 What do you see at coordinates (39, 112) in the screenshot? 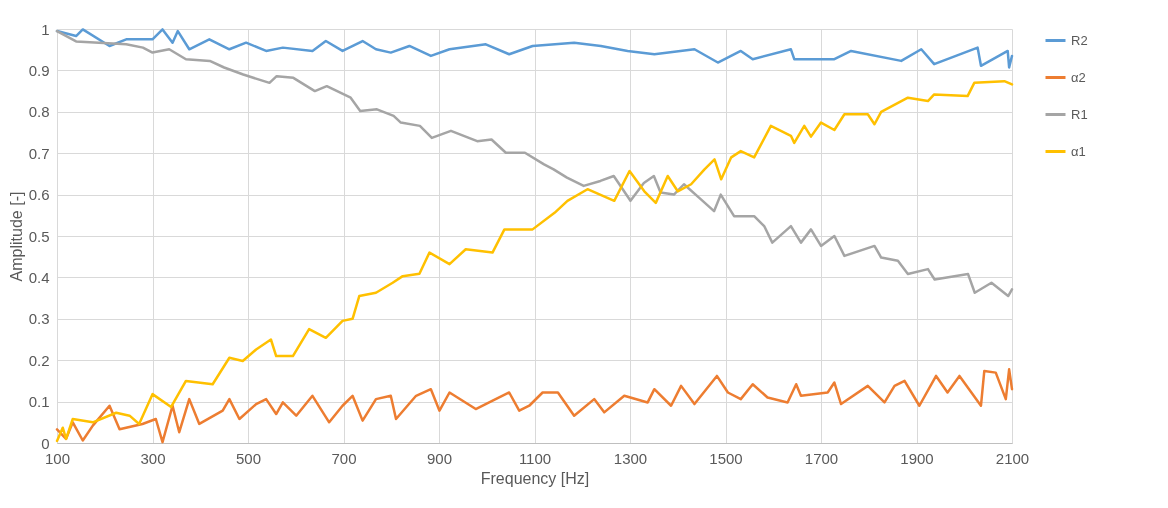
I see `y-tick-label: 0.8` at bounding box center [39, 112].